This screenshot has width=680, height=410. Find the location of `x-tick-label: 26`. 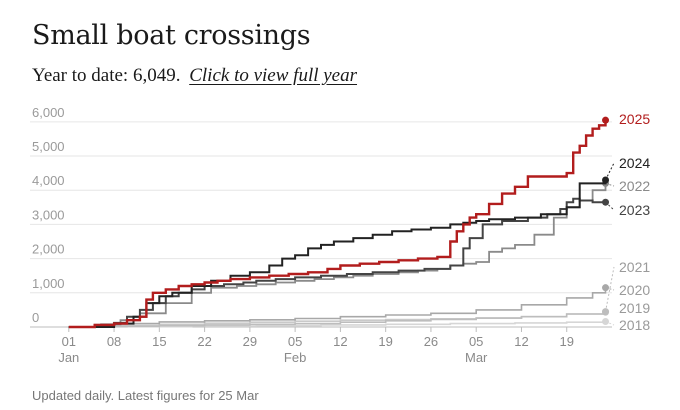

x-tick-label: 26 is located at coordinates (431, 341).